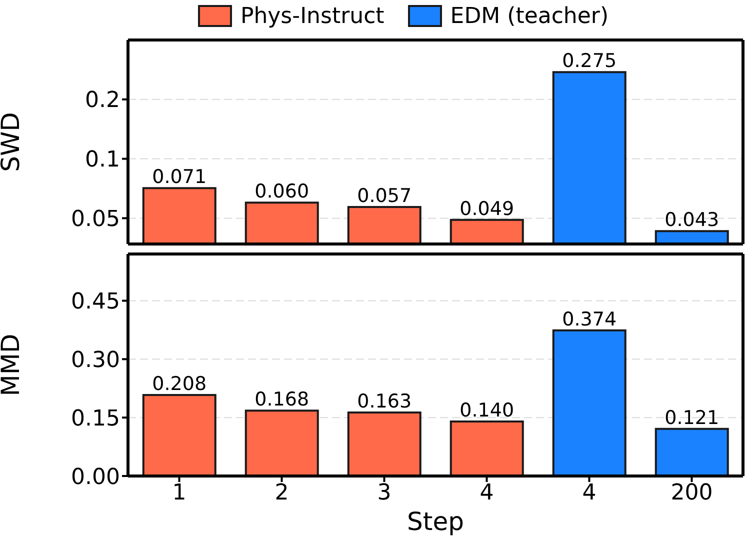 Image resolution: width=747 pixels, height=543 pixels. I want to click on data-label: 0.275, so click(589, 61).